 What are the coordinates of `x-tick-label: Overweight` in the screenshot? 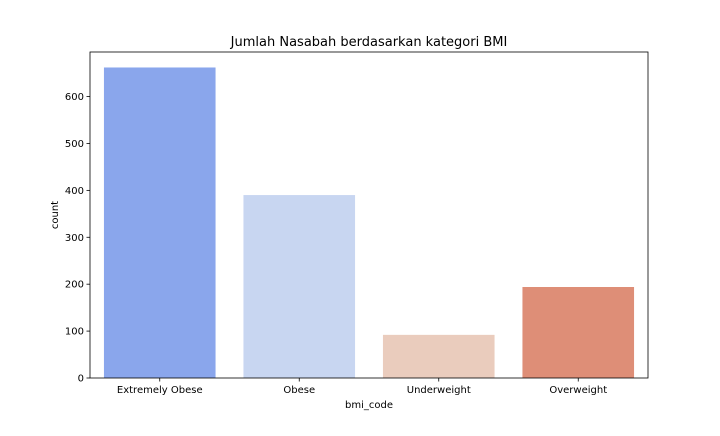 It's located at (578, 390).